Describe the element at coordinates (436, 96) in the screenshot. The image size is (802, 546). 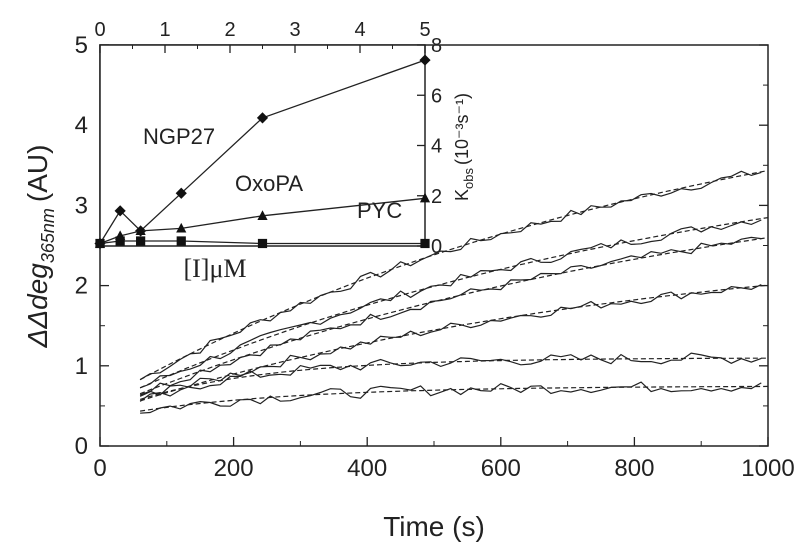
I see `inset-y-tick-label: 6` at that location.